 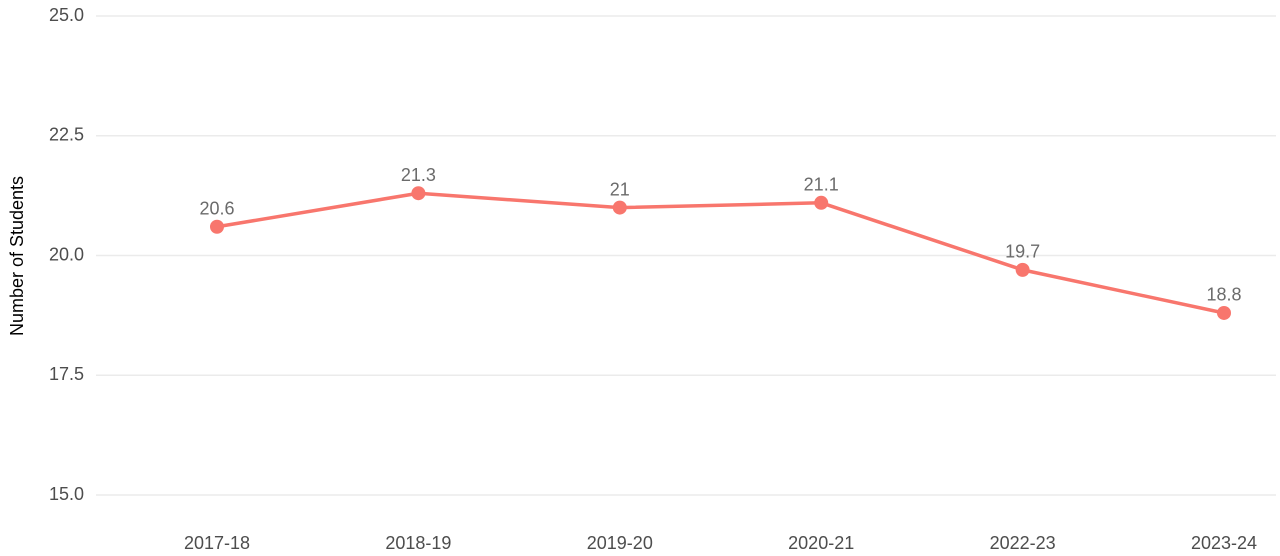 I want to click on y-tick-label: 15.0, so click(x=66, y=494).